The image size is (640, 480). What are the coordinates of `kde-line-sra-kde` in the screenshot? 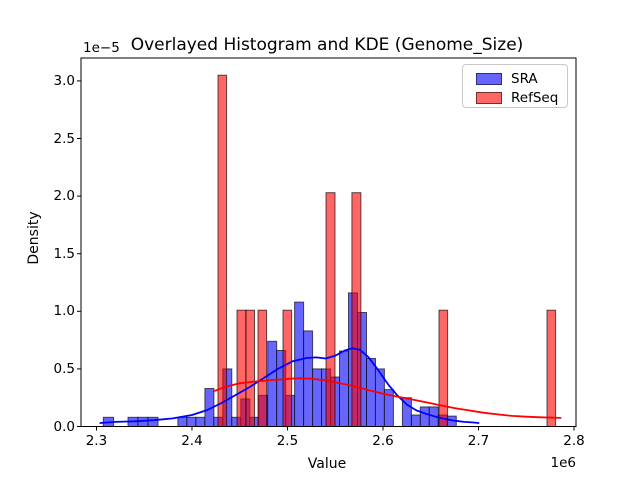 It's located at (289, 385).